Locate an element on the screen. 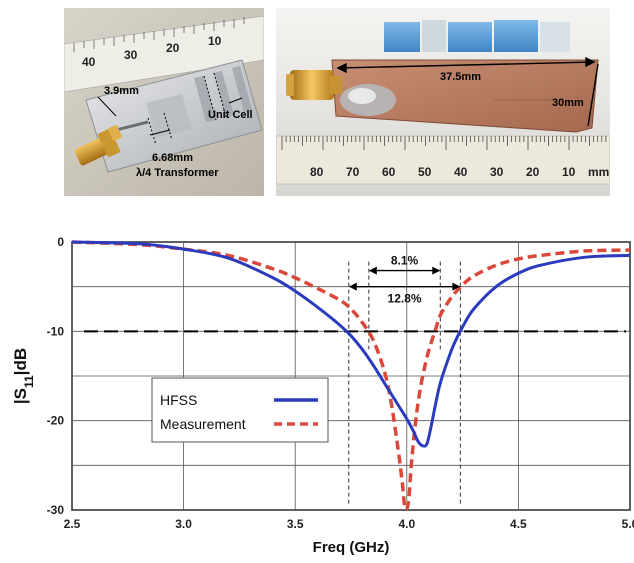  label-quarter-wave-transformer: λ/4 Transformer is located at coordinates (177, 173).